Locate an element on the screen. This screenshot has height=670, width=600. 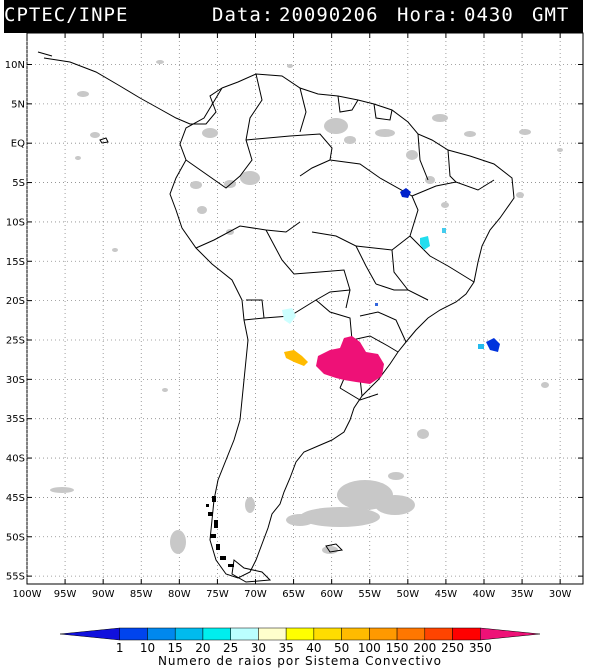
convective-systems is located at coordinates (391, 286).